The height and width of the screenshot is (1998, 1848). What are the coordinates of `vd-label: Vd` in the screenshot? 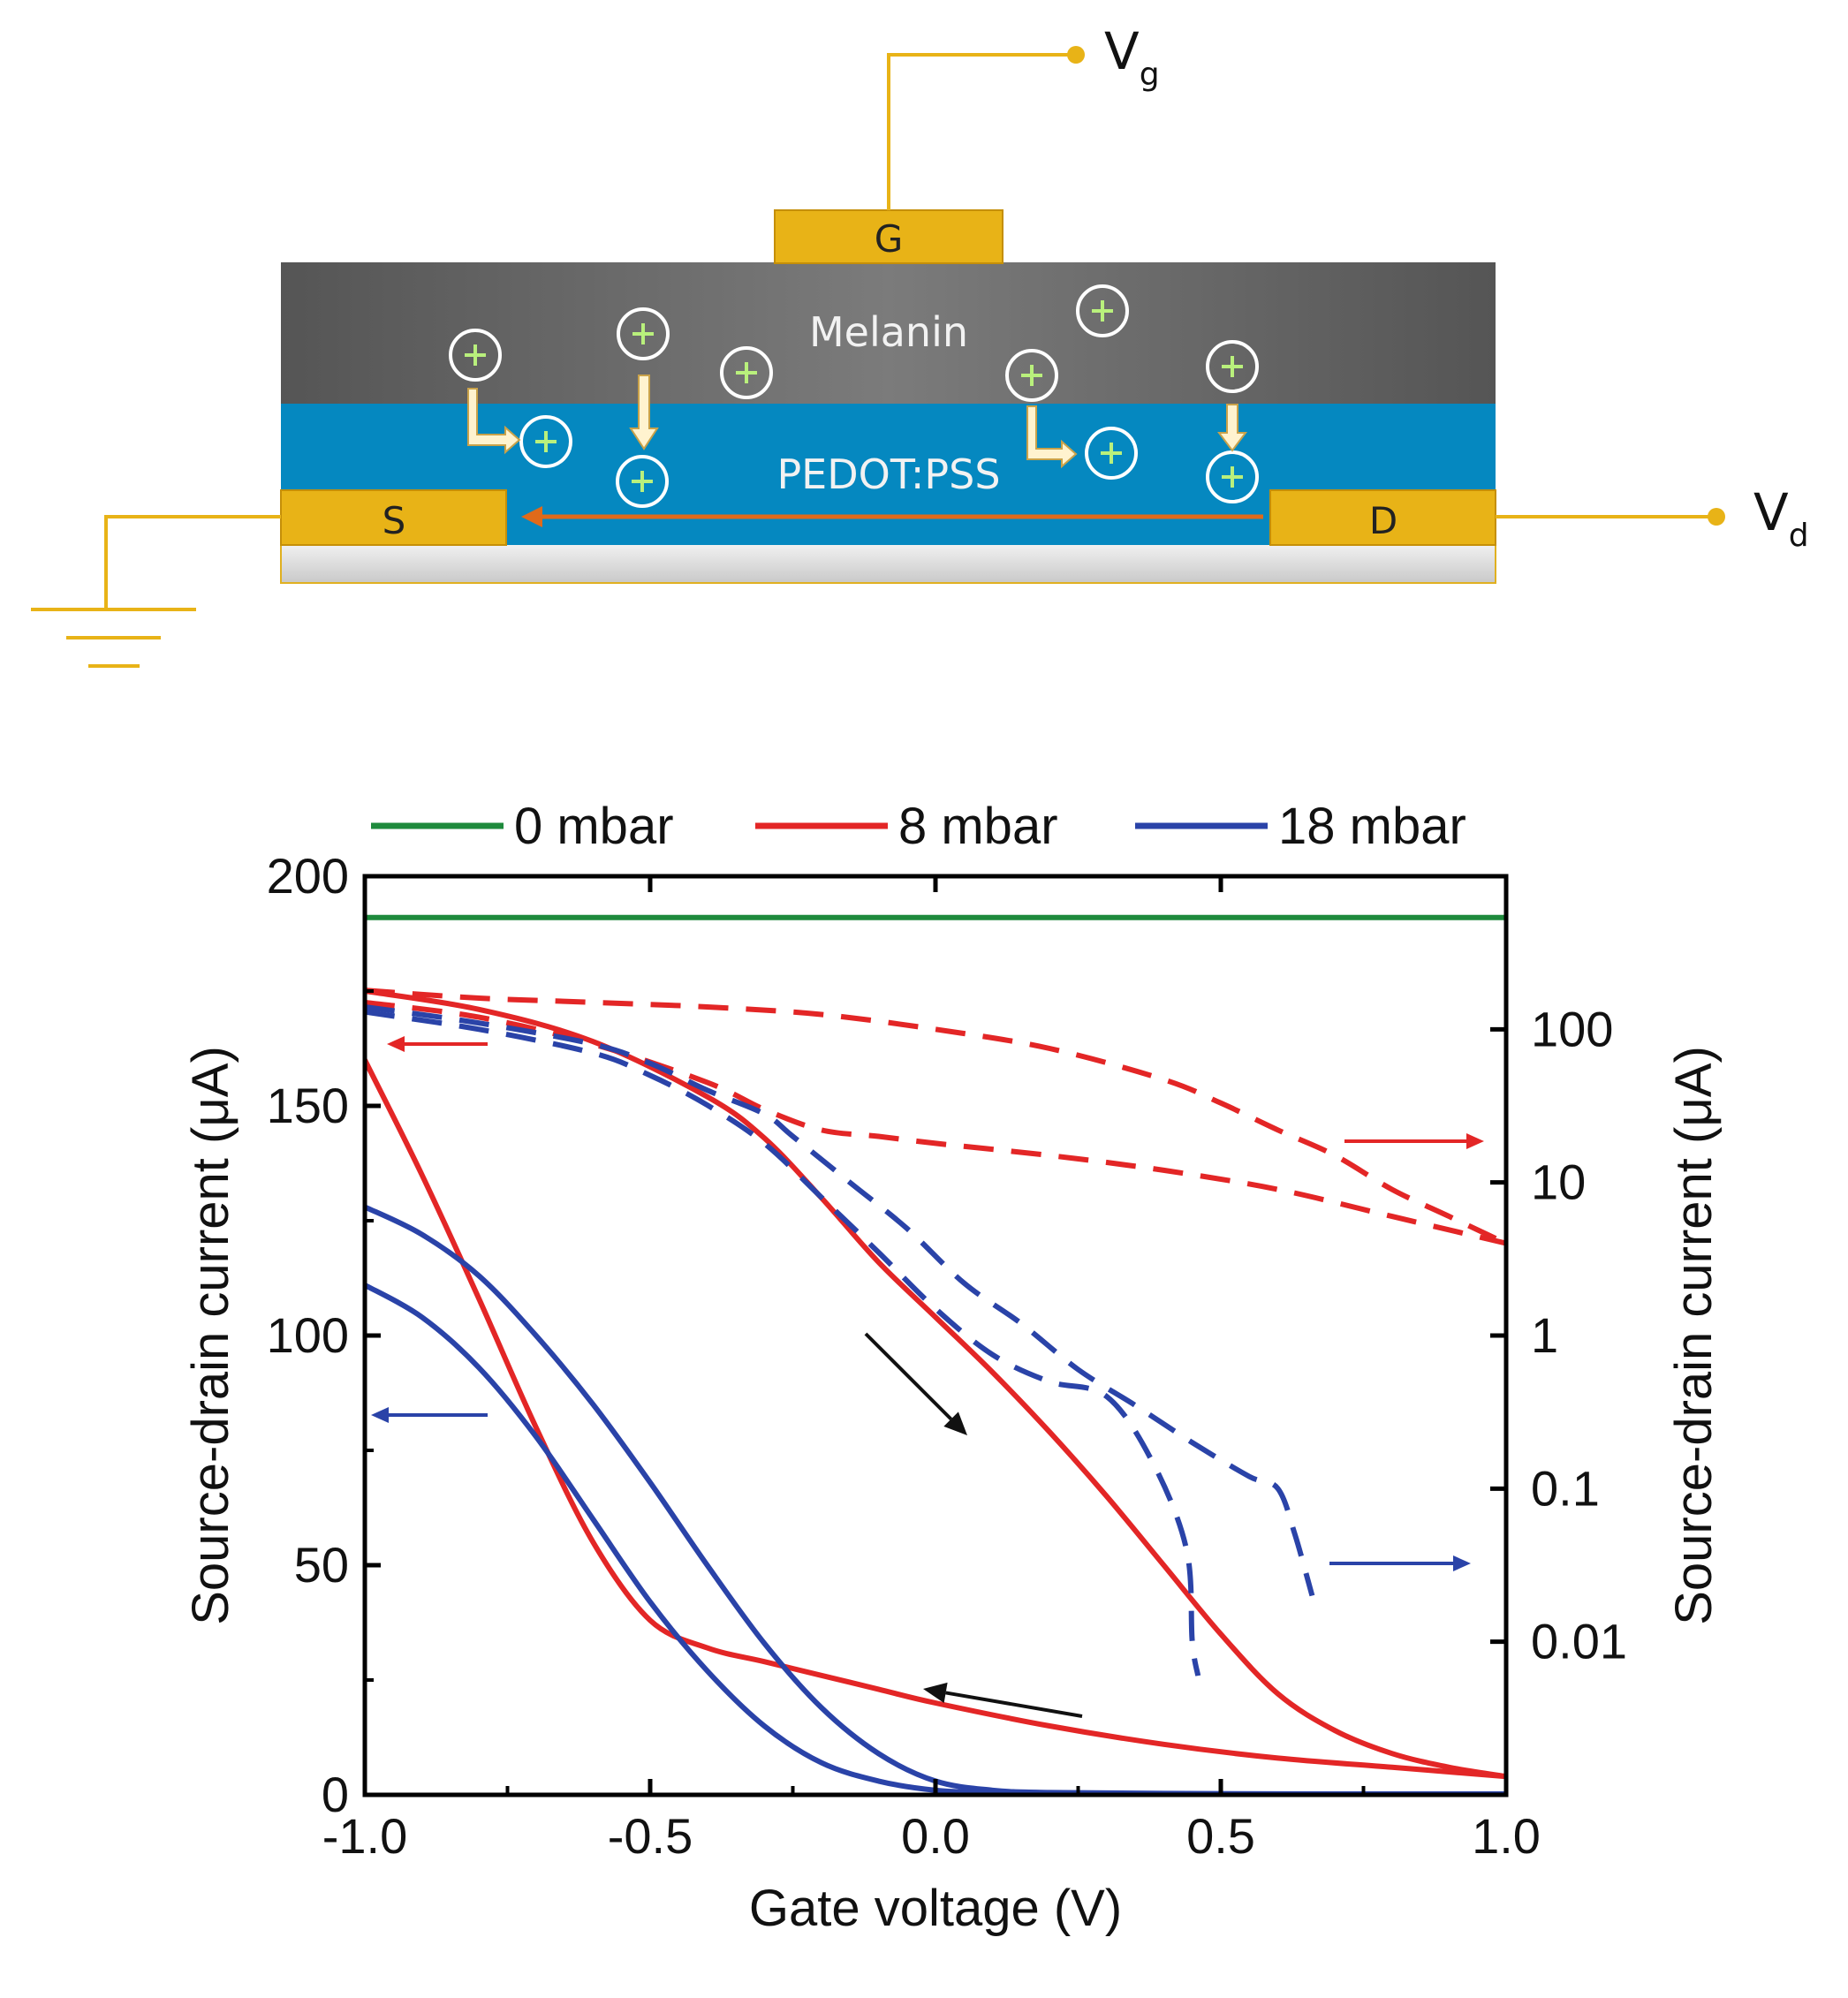 It's located at (1781, 518).